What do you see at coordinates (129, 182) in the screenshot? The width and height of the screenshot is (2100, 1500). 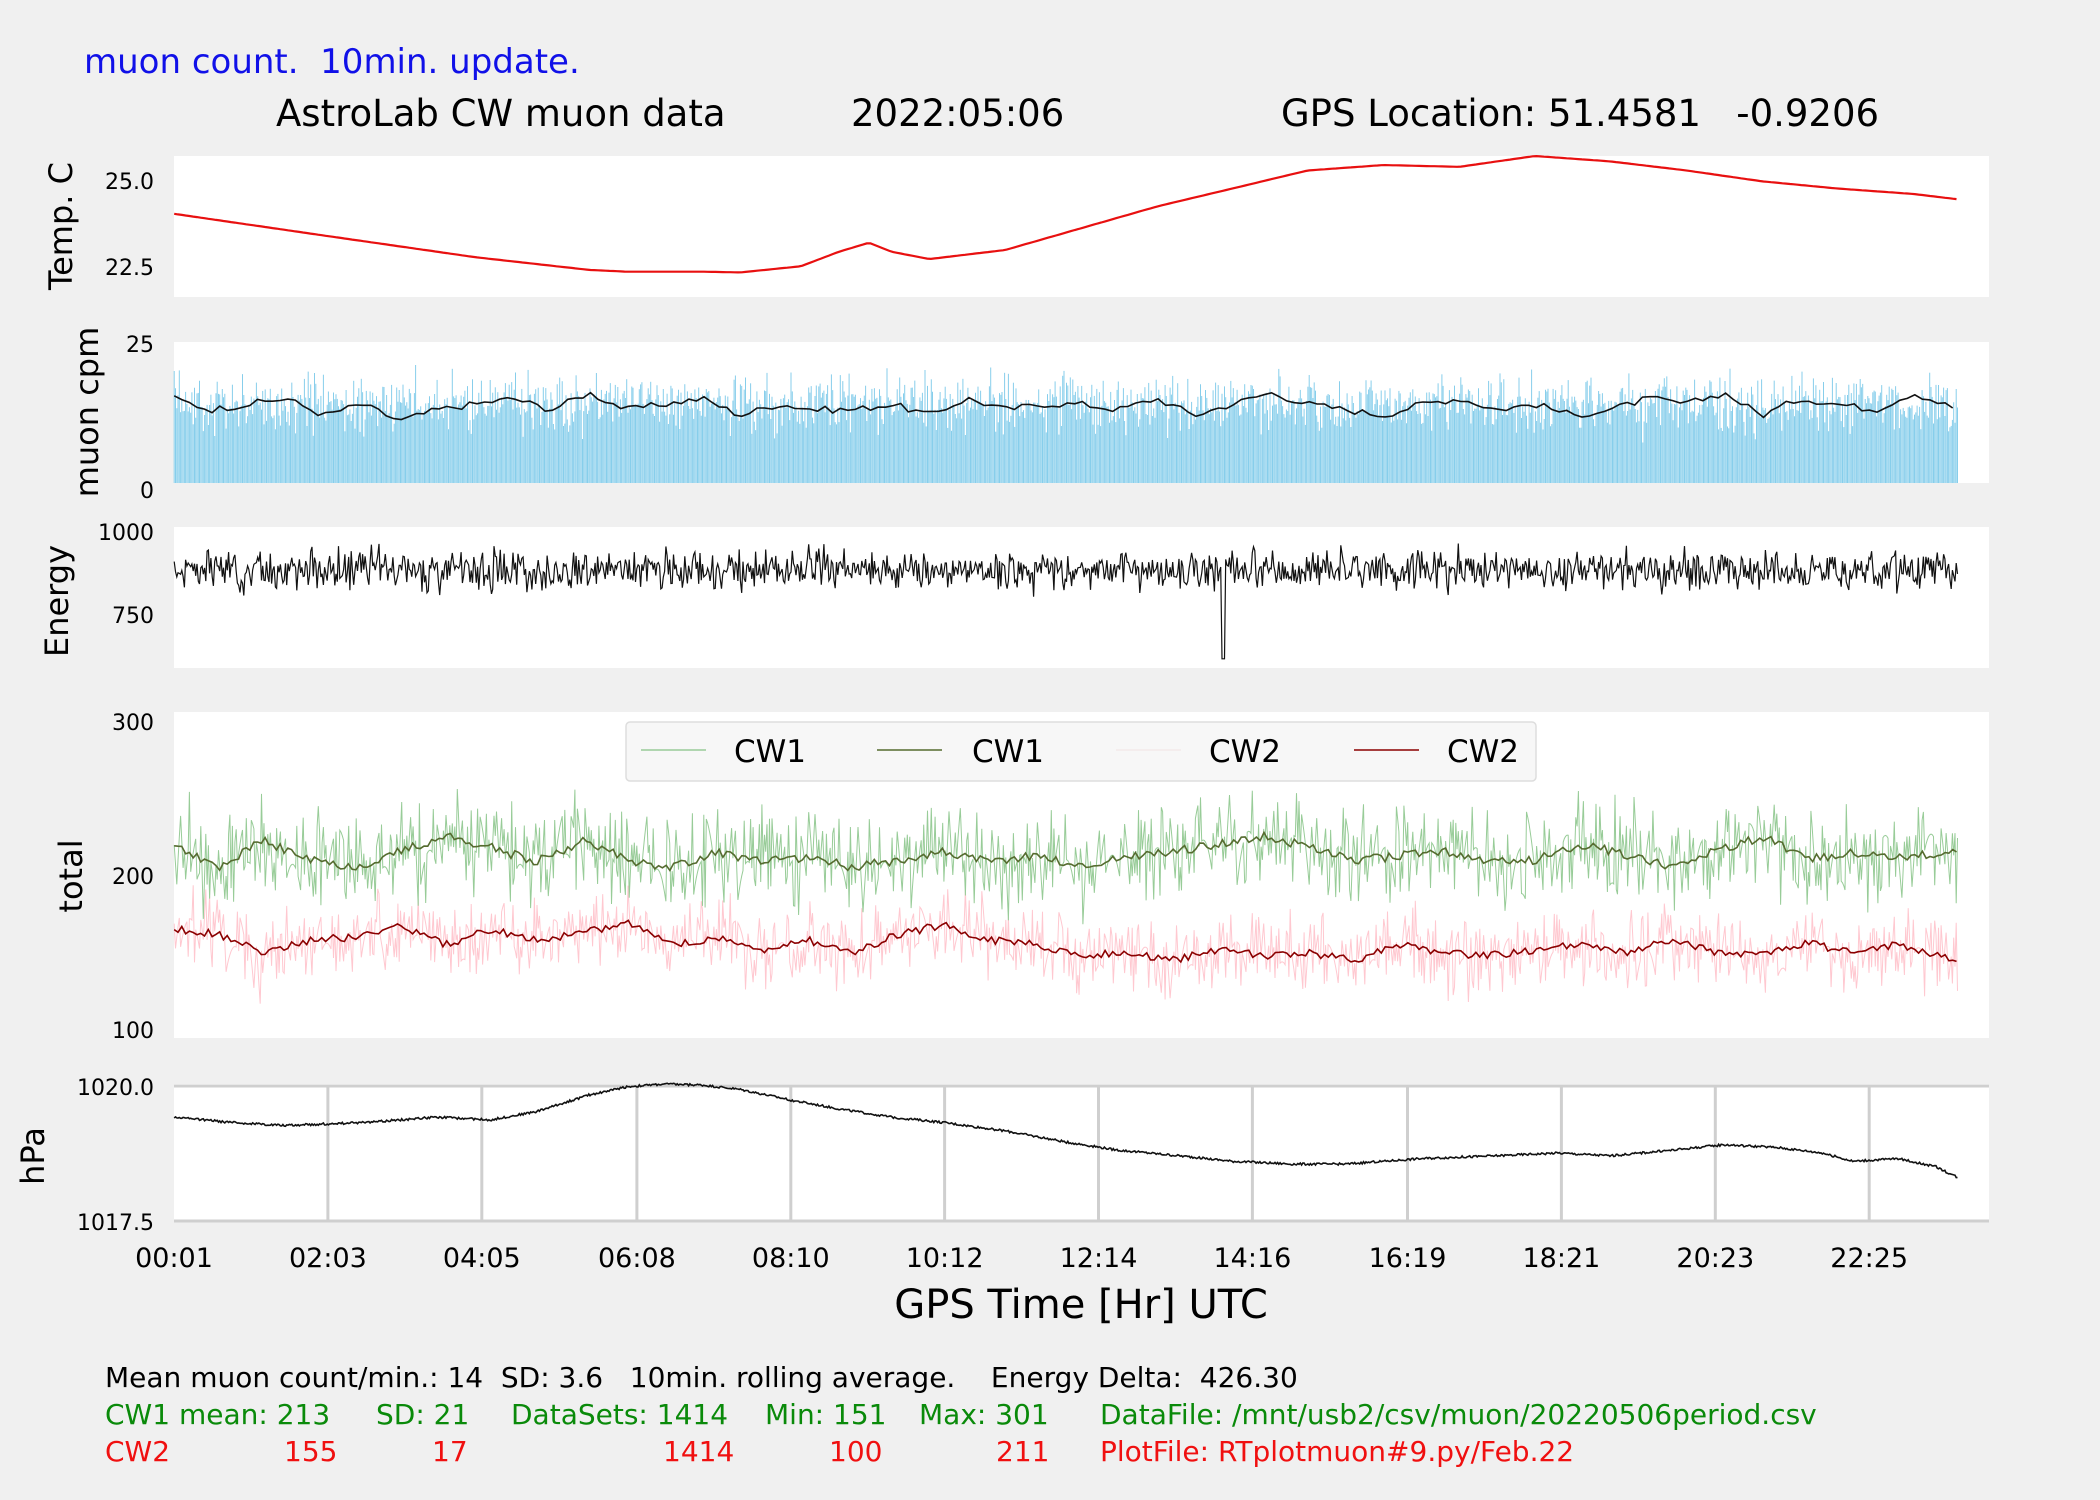 I see `temp-ytick: 25.0` at bounding box center [129, 182].